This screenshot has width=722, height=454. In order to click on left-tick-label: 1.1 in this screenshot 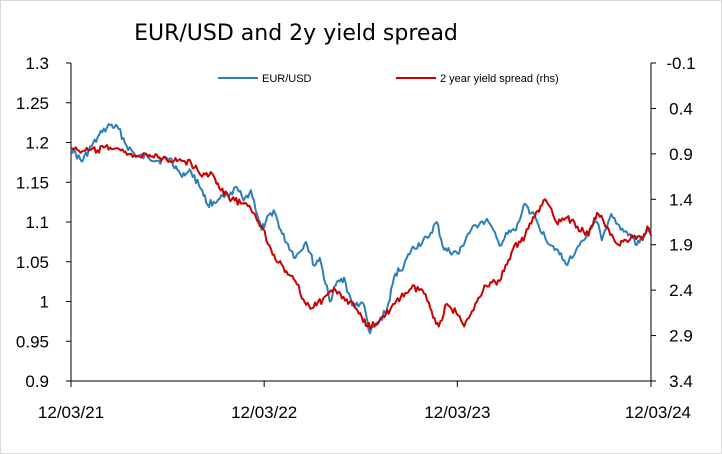, I will do `click(37, 222)`.